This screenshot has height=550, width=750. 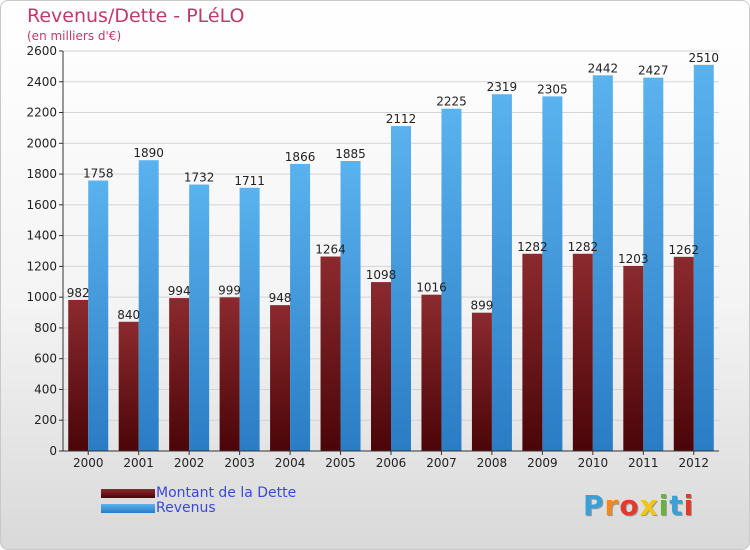 What do you see at coordinates (381, 275) in the screenshot?
I see `data-label-debt: 1098` at bounding box center [381, 275].